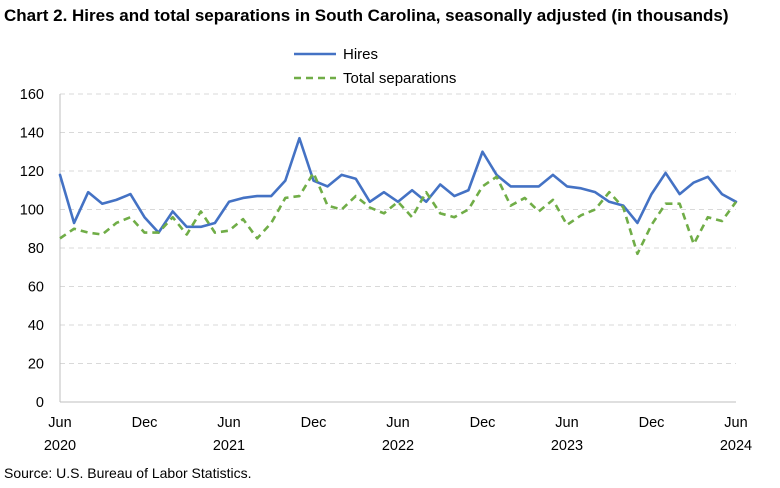 This screenshot has width=780, height=488. I want to click on y-axis-tick-labels: 0 20 40 60 80 100 120 140 160, so click(32, 249).